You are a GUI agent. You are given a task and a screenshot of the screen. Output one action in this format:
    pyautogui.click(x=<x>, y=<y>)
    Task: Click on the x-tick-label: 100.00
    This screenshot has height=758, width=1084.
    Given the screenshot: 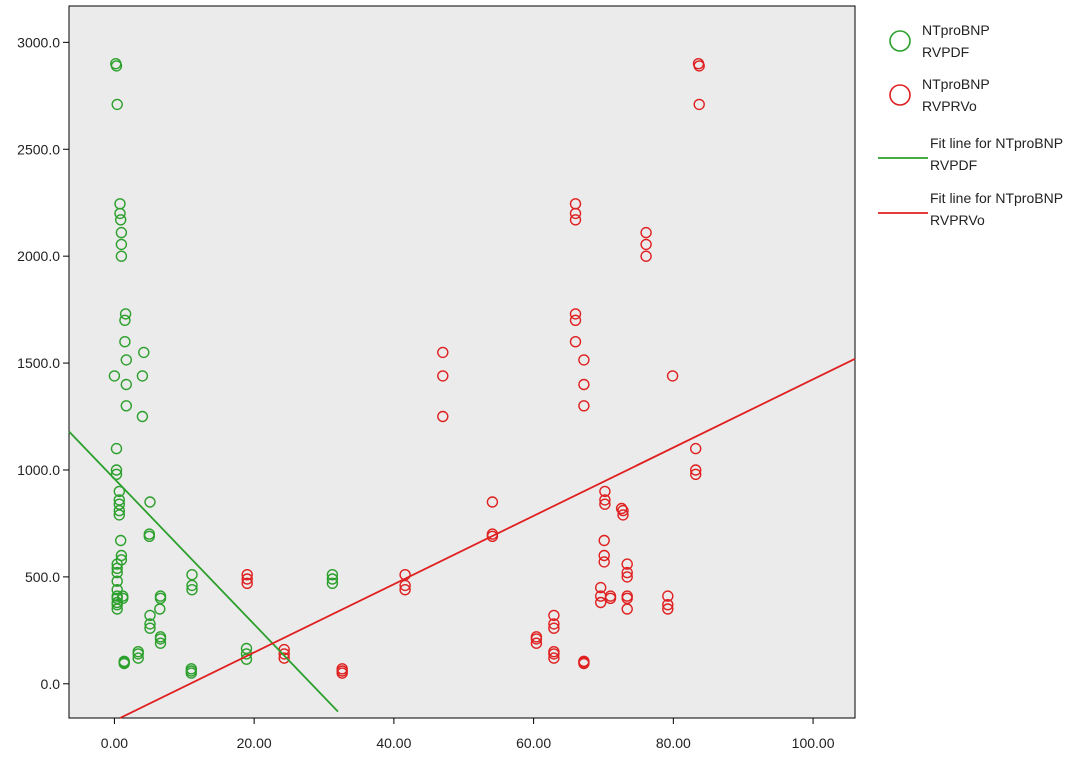 What is the action you would take?
    pyautogui.click(x=813, y=743)
    